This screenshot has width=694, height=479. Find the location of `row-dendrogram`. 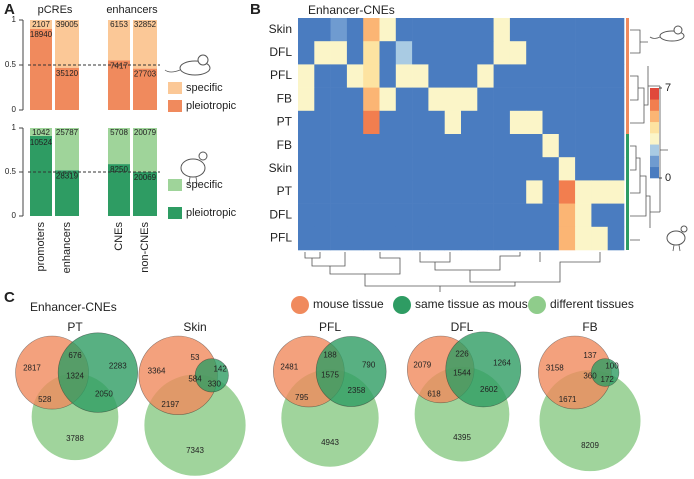

row-dendrogram is located at coordinates (649, 135).